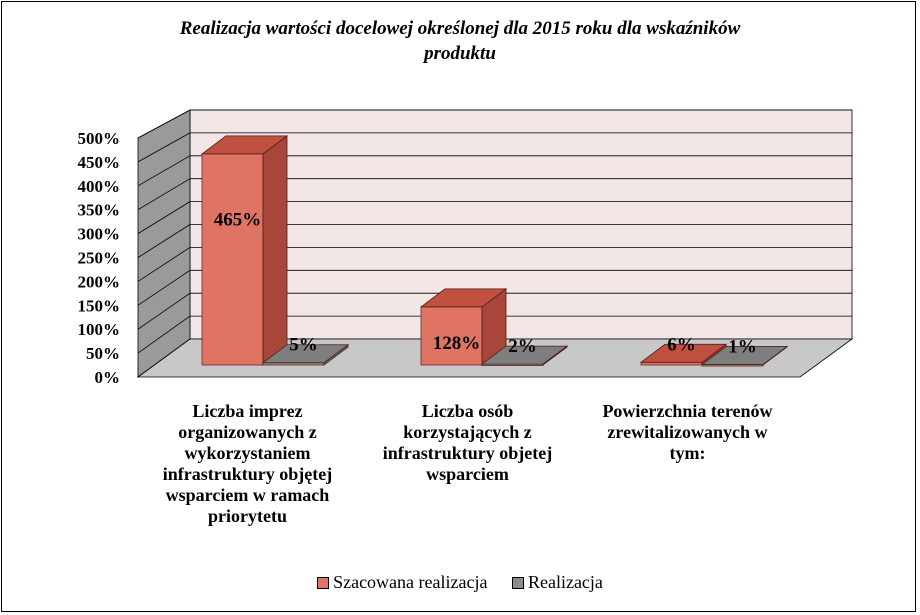  I want to click on y-tick-label: 300%, so click(99, 234).